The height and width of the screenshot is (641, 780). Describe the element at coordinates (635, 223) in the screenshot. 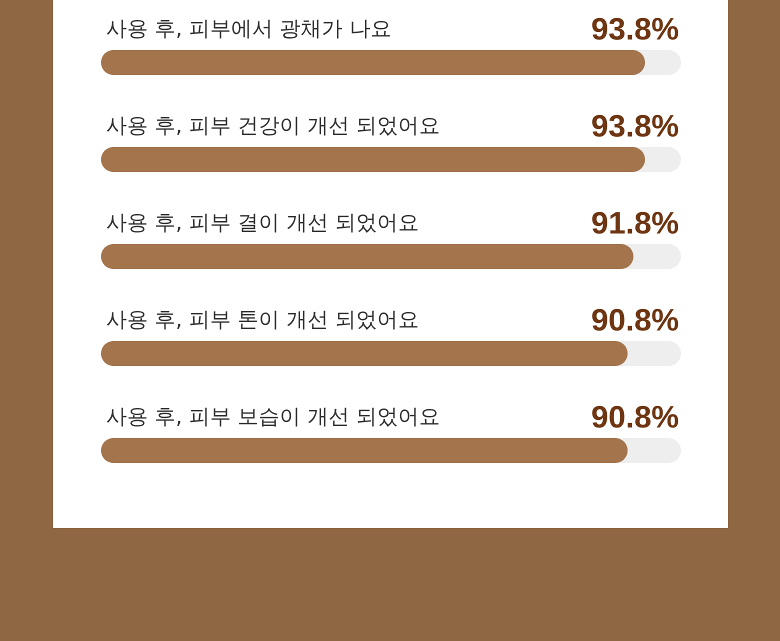

I see `data-label: 91.8%` at that location.